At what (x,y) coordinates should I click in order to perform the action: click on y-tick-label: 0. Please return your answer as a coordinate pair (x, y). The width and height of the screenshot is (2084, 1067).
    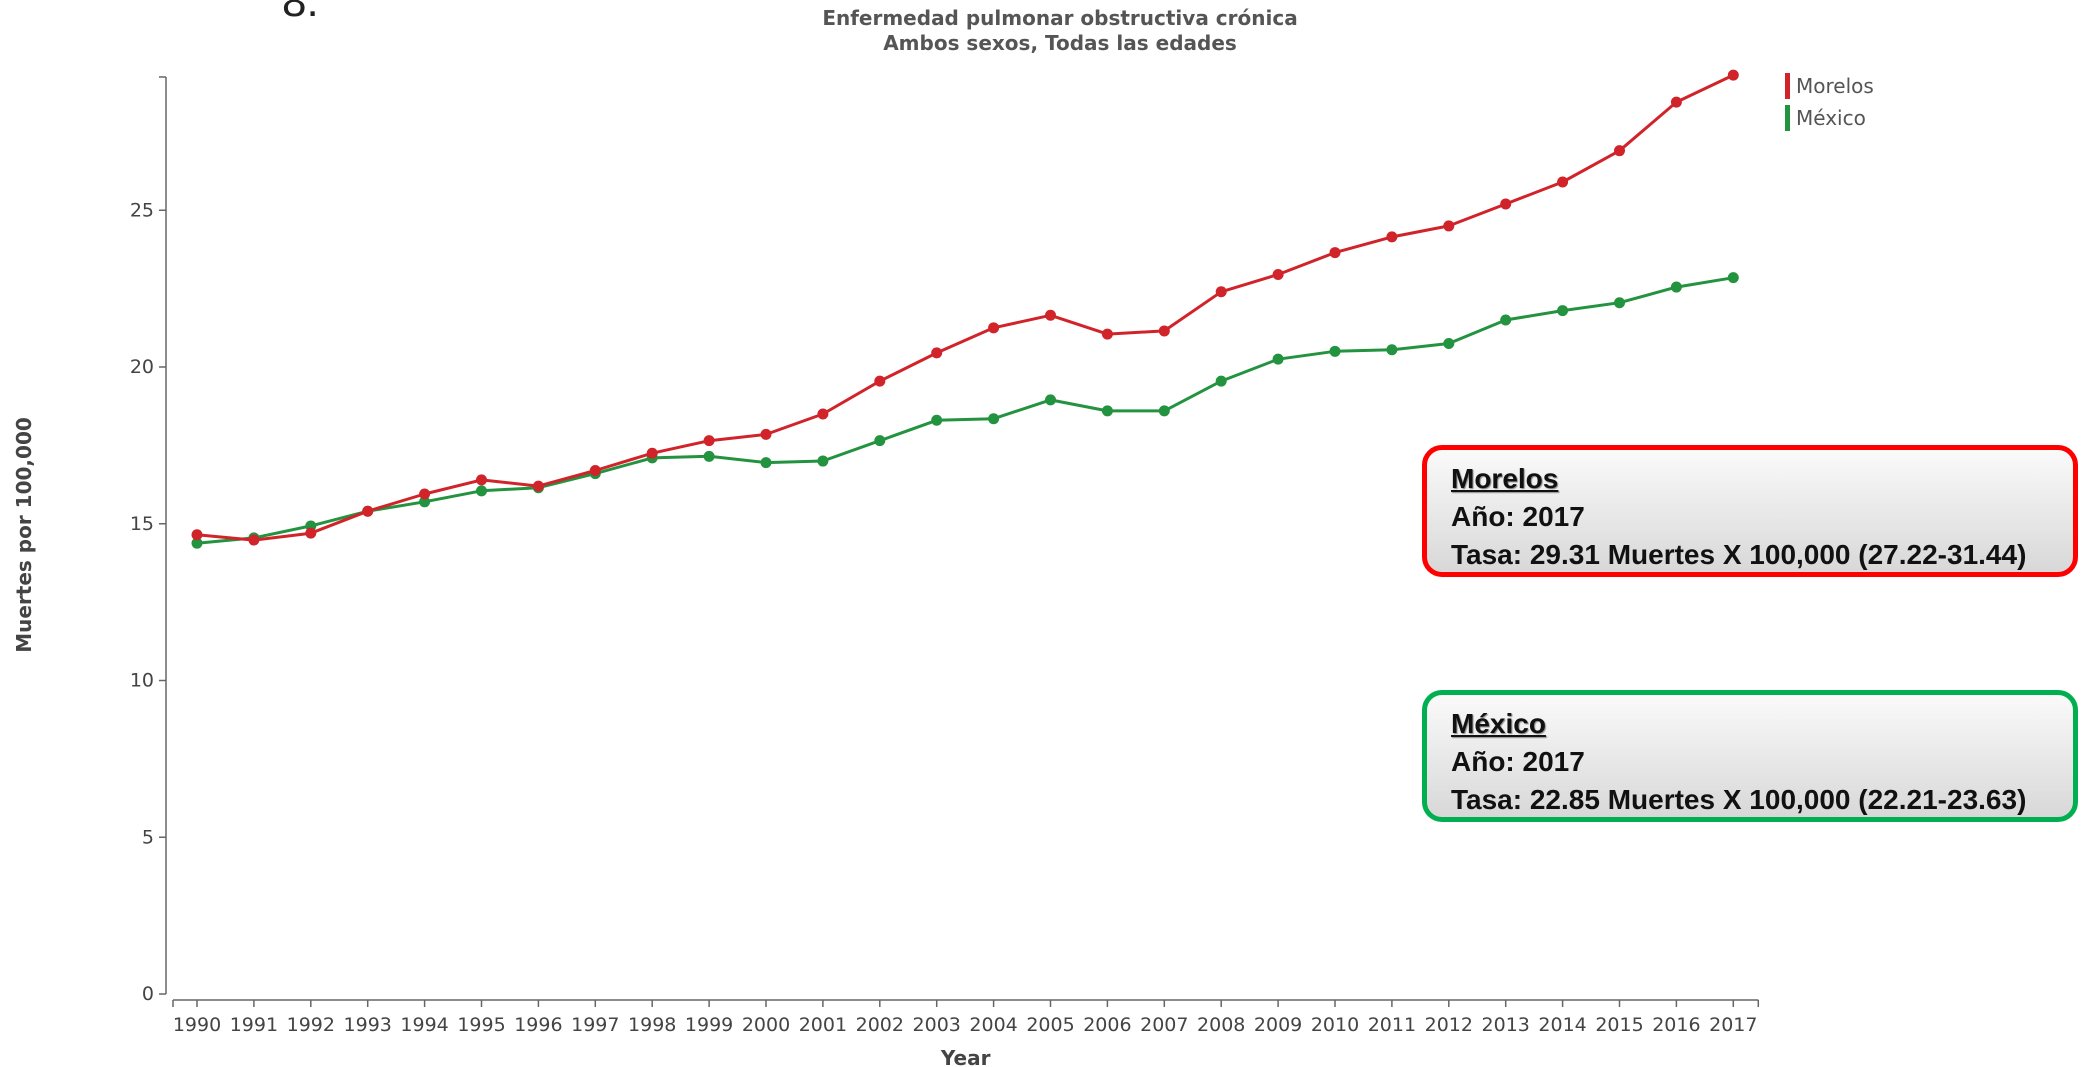
    Looking at the image, I should click on (148, 994).